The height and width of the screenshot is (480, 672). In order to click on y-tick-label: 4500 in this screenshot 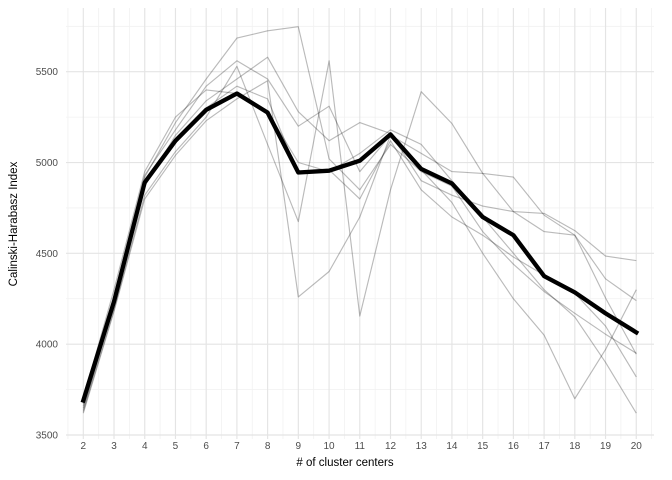, I will do `click(47, 254)`.